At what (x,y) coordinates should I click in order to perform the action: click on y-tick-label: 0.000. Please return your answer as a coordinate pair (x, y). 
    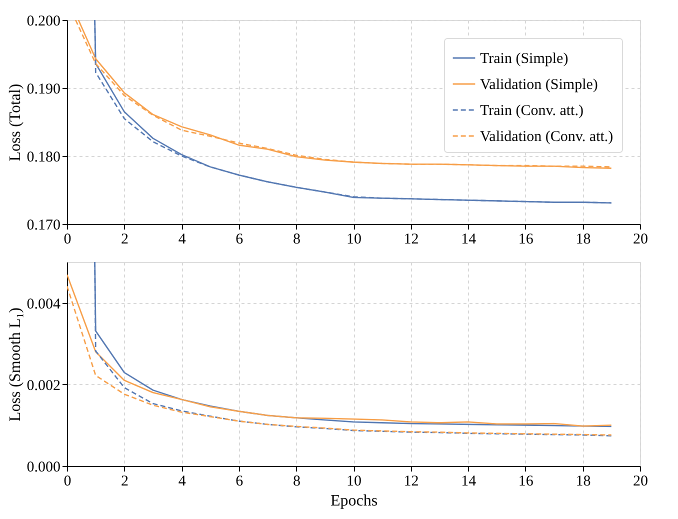
    Looking at the image, I should click on (43, 468).